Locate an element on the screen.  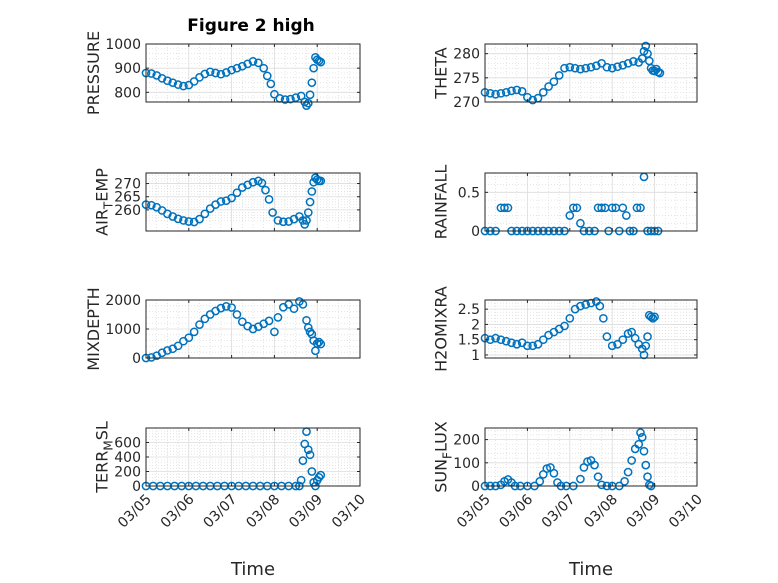
y-tick-label: 270 is located at coordinates (127, 185).